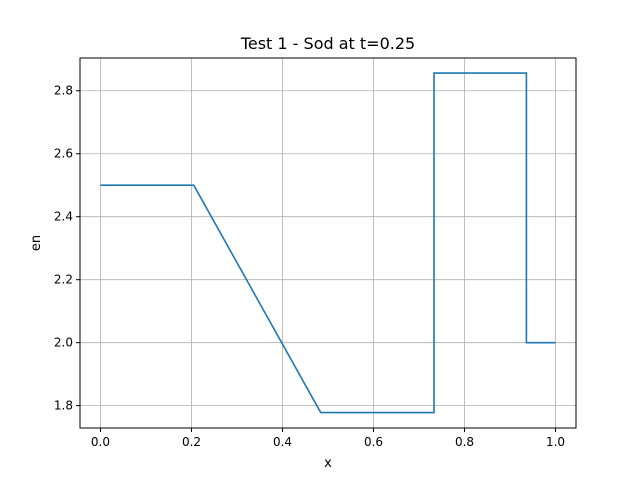  Describe the element at coordinates (555, 442) in the screenshot. I see `x-tick-label: 1.0` at that location.